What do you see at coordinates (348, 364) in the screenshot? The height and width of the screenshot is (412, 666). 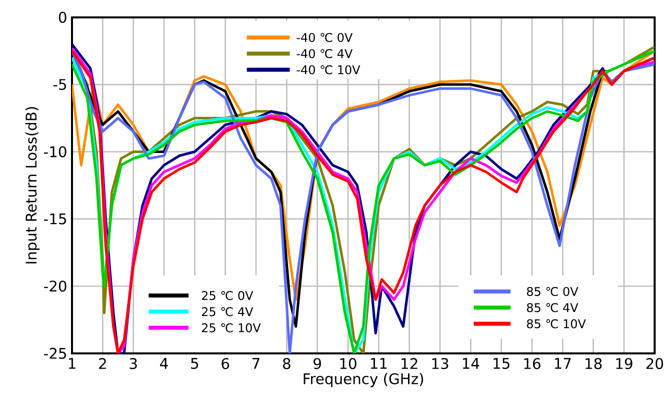 I see `x-tick-label: 10` at bounding box center [348, 364].